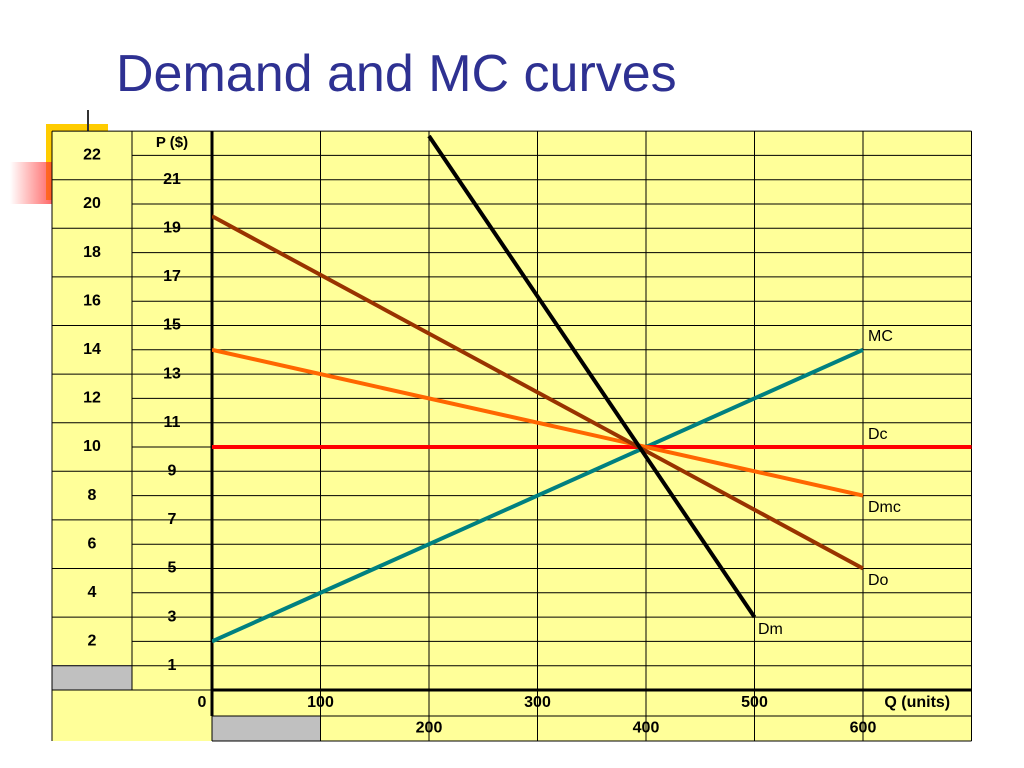 The height and width of the screenshot is (768, 1024). Describe the element at coordinates (880, 336) in the screenshot. I see `series-label-mc: MC` at that location.